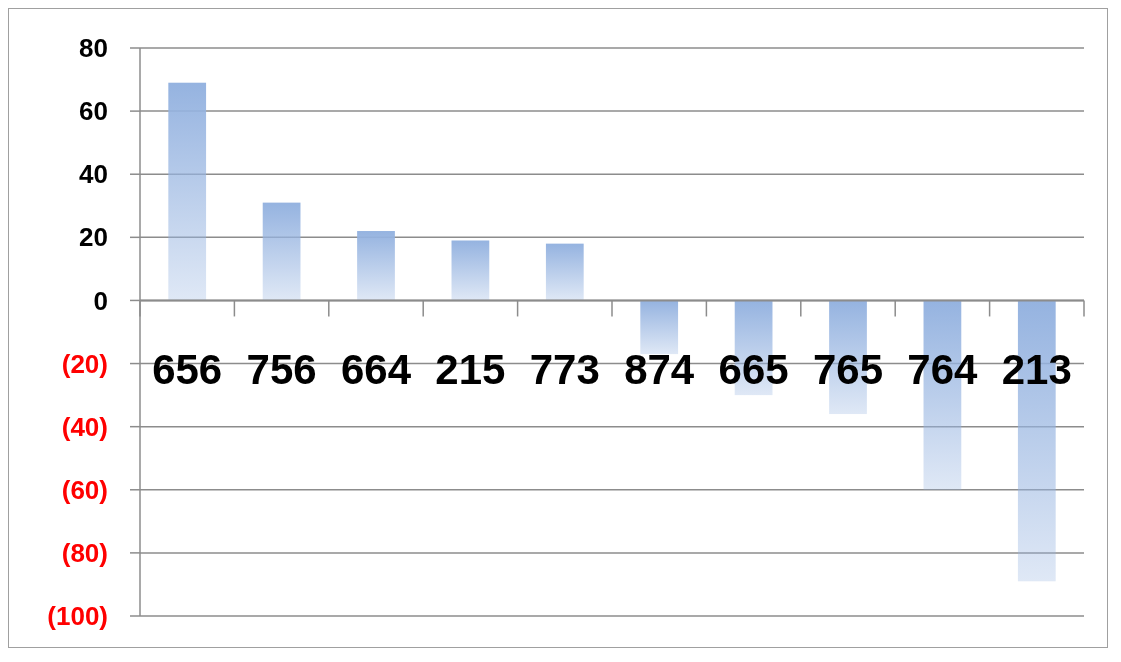  What do you see at coordinates (848, 370) in the screenshot?
I see `x-tick-label: 765` at bounding box center [848, 370].